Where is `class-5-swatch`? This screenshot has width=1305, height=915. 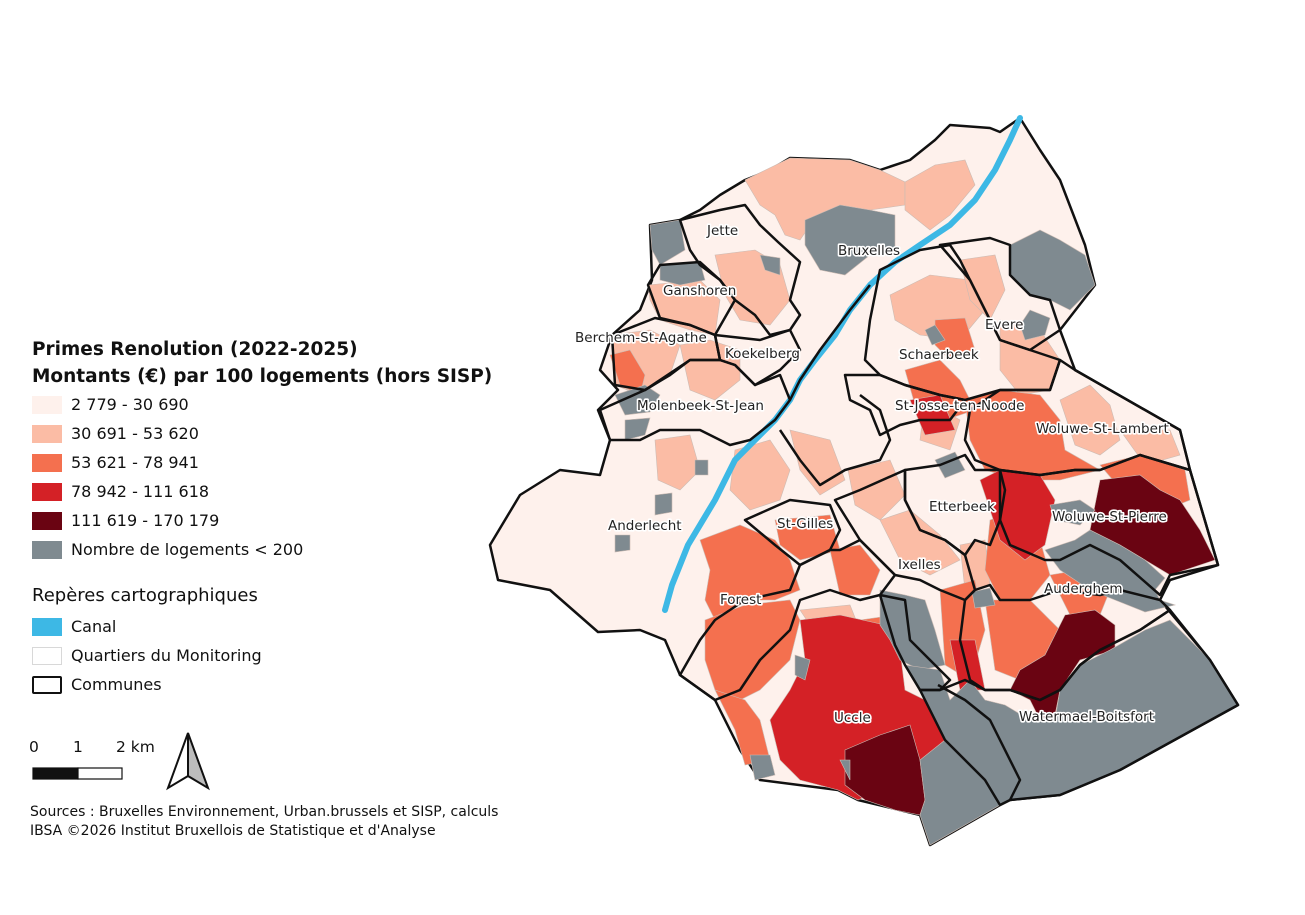
class-5-swatch is located at coordinates (47, 520).